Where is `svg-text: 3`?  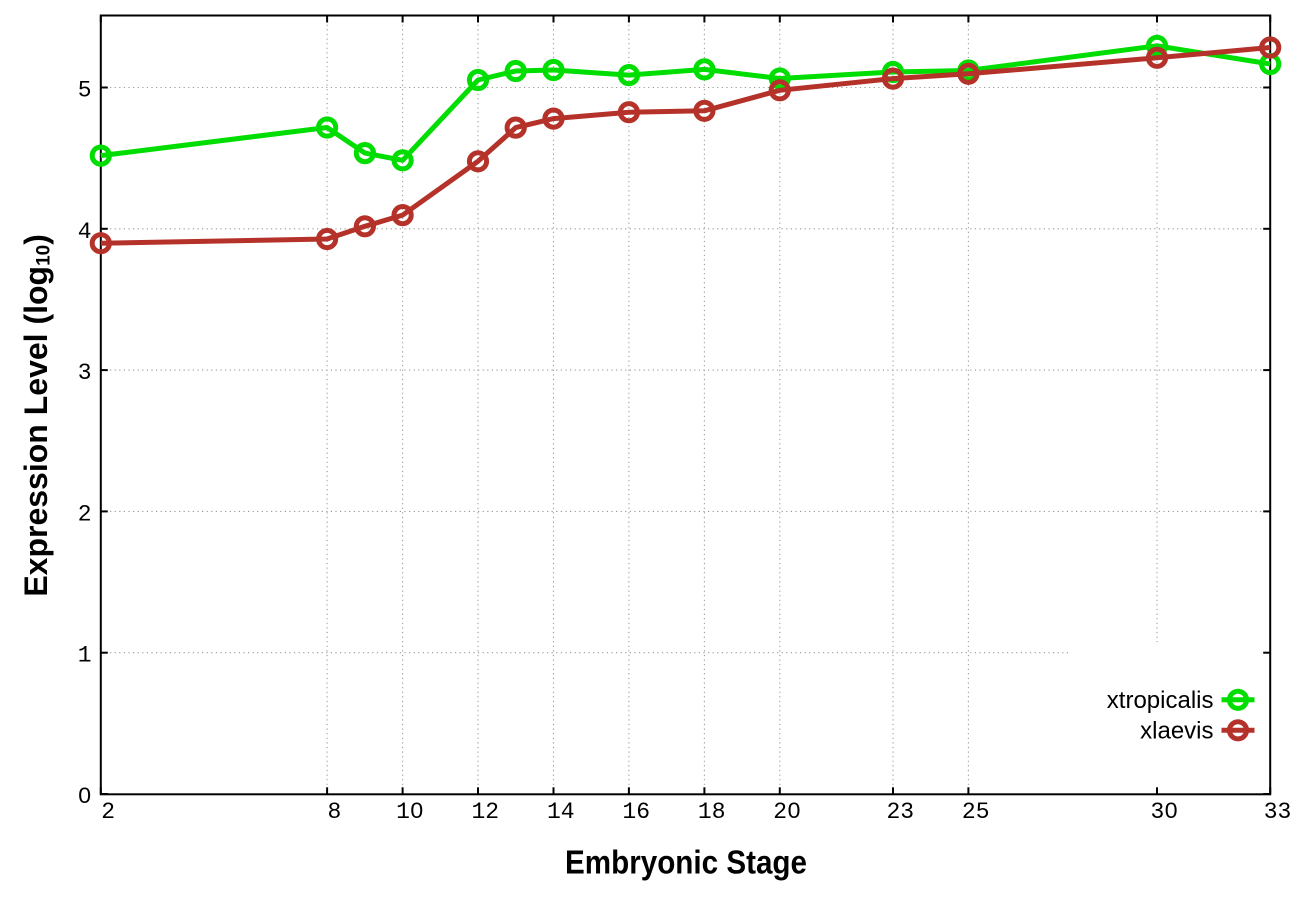 svg-text: 3 is located at coordinates (85, 373).